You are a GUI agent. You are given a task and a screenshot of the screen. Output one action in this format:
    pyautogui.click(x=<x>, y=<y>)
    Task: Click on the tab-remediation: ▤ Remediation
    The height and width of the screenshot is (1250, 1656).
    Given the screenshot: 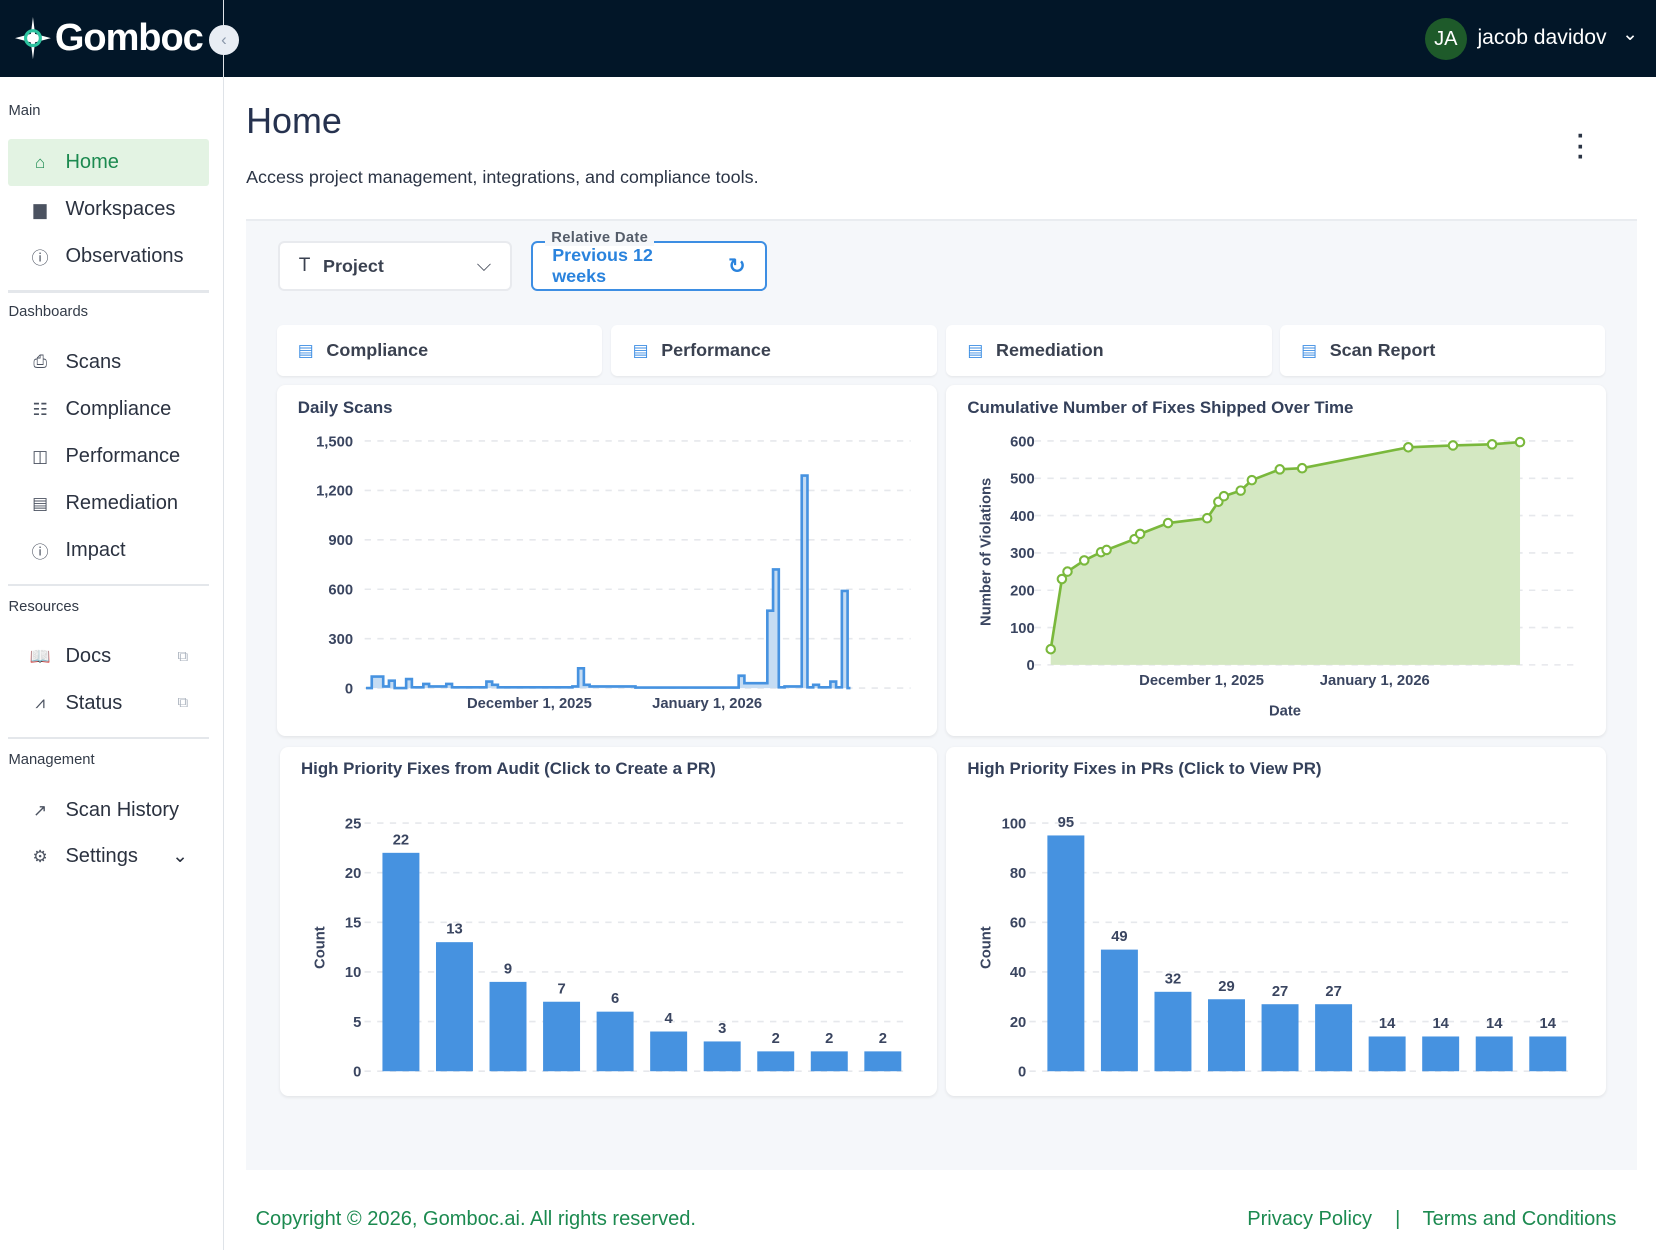 What is the action you would take?
    pyautogui.click(x=1109, y=350)
    